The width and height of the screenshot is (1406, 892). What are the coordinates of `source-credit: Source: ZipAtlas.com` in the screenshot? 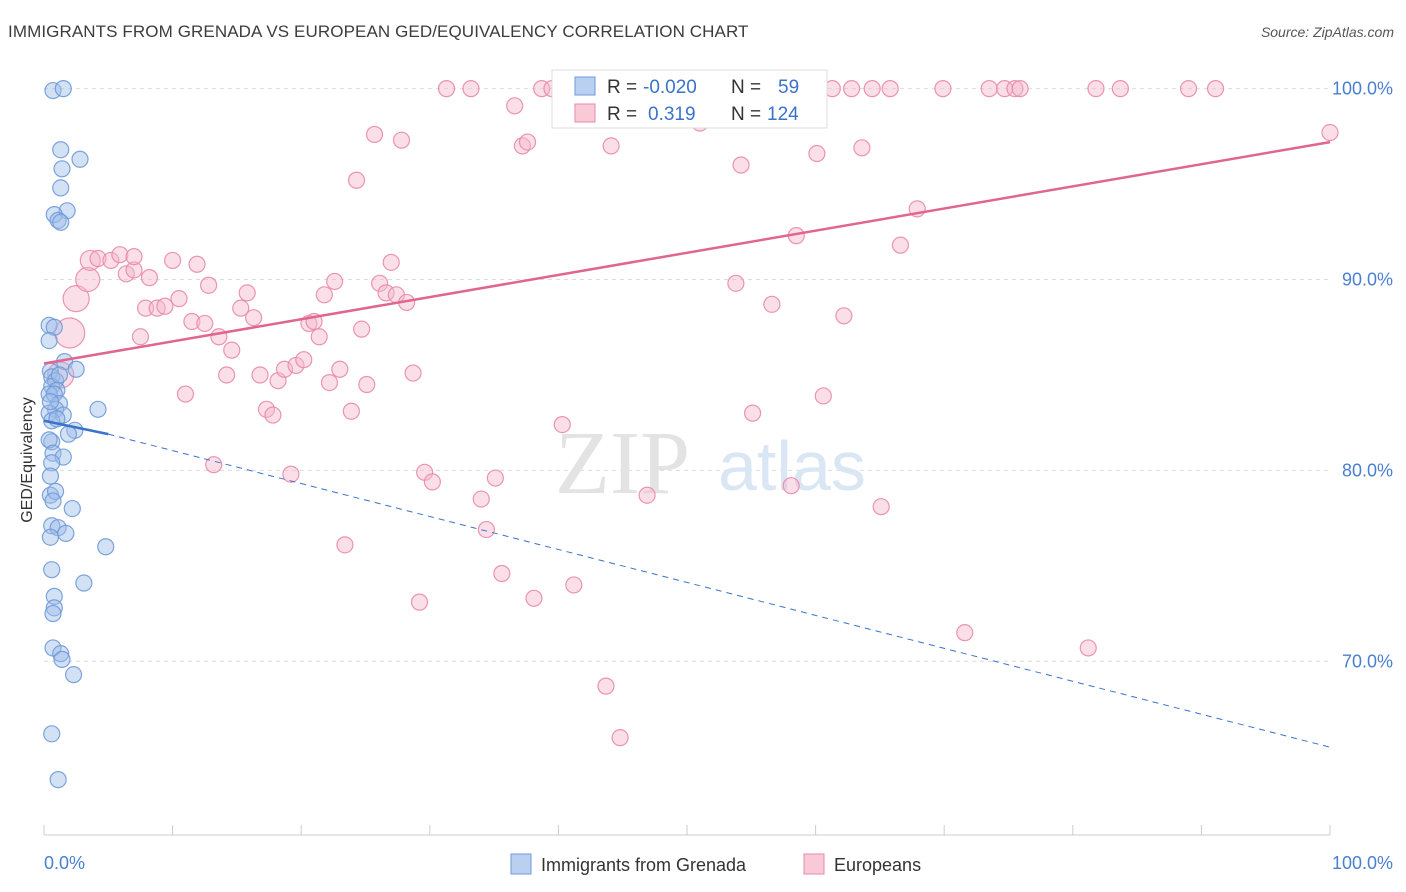 It's located at (1327, 32).